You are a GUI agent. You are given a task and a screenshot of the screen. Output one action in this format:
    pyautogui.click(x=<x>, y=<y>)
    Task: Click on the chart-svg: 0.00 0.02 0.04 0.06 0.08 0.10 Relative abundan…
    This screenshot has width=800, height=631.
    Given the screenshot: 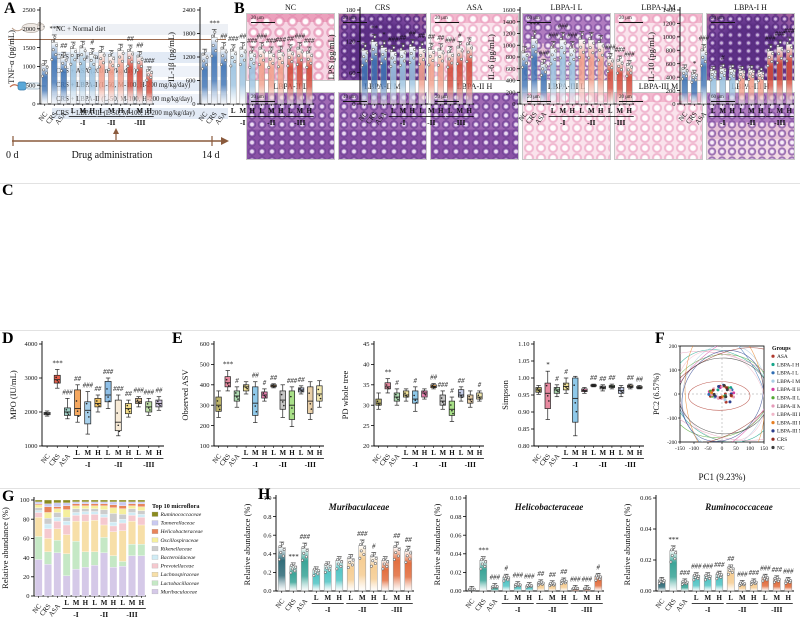 What is the action you would take?
    pyautogui.click(x=518, y=554)
    